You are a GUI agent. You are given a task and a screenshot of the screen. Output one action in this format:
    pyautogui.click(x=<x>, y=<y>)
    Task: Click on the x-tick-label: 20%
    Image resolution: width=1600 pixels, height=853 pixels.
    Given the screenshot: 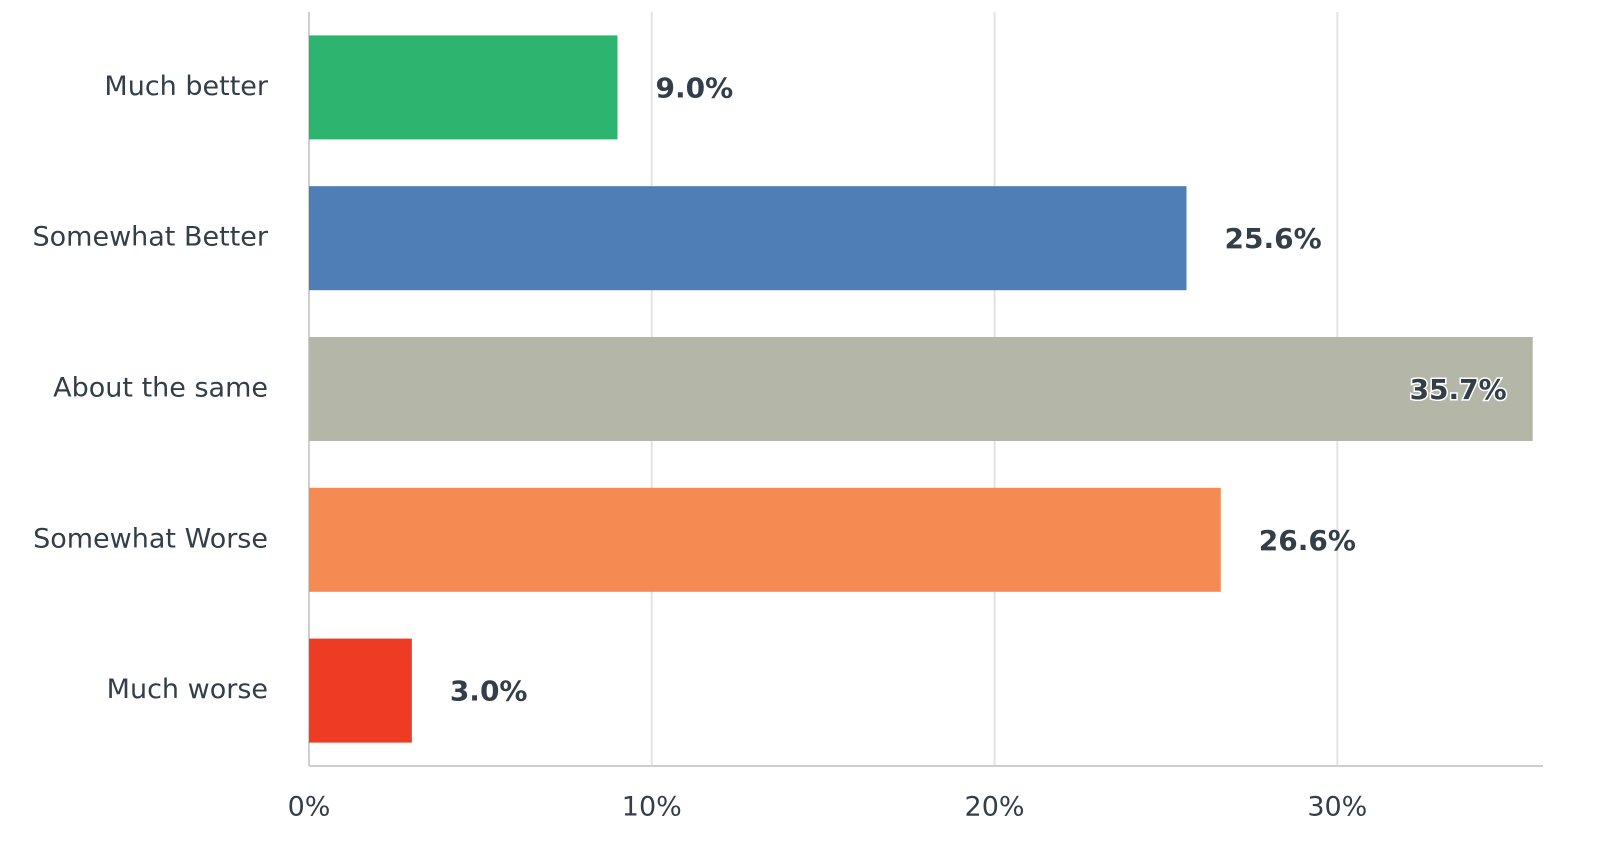 What is the action you would take?
    pyautogui.click(x=995, y=807)
    